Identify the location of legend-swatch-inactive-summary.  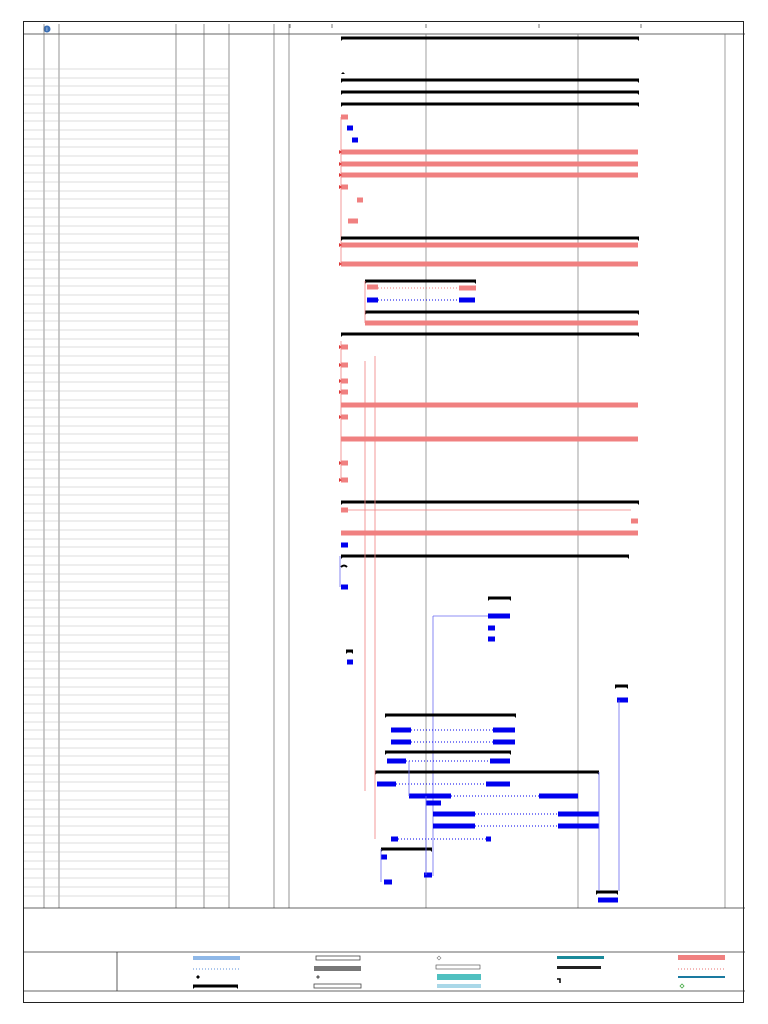
(337, 986).